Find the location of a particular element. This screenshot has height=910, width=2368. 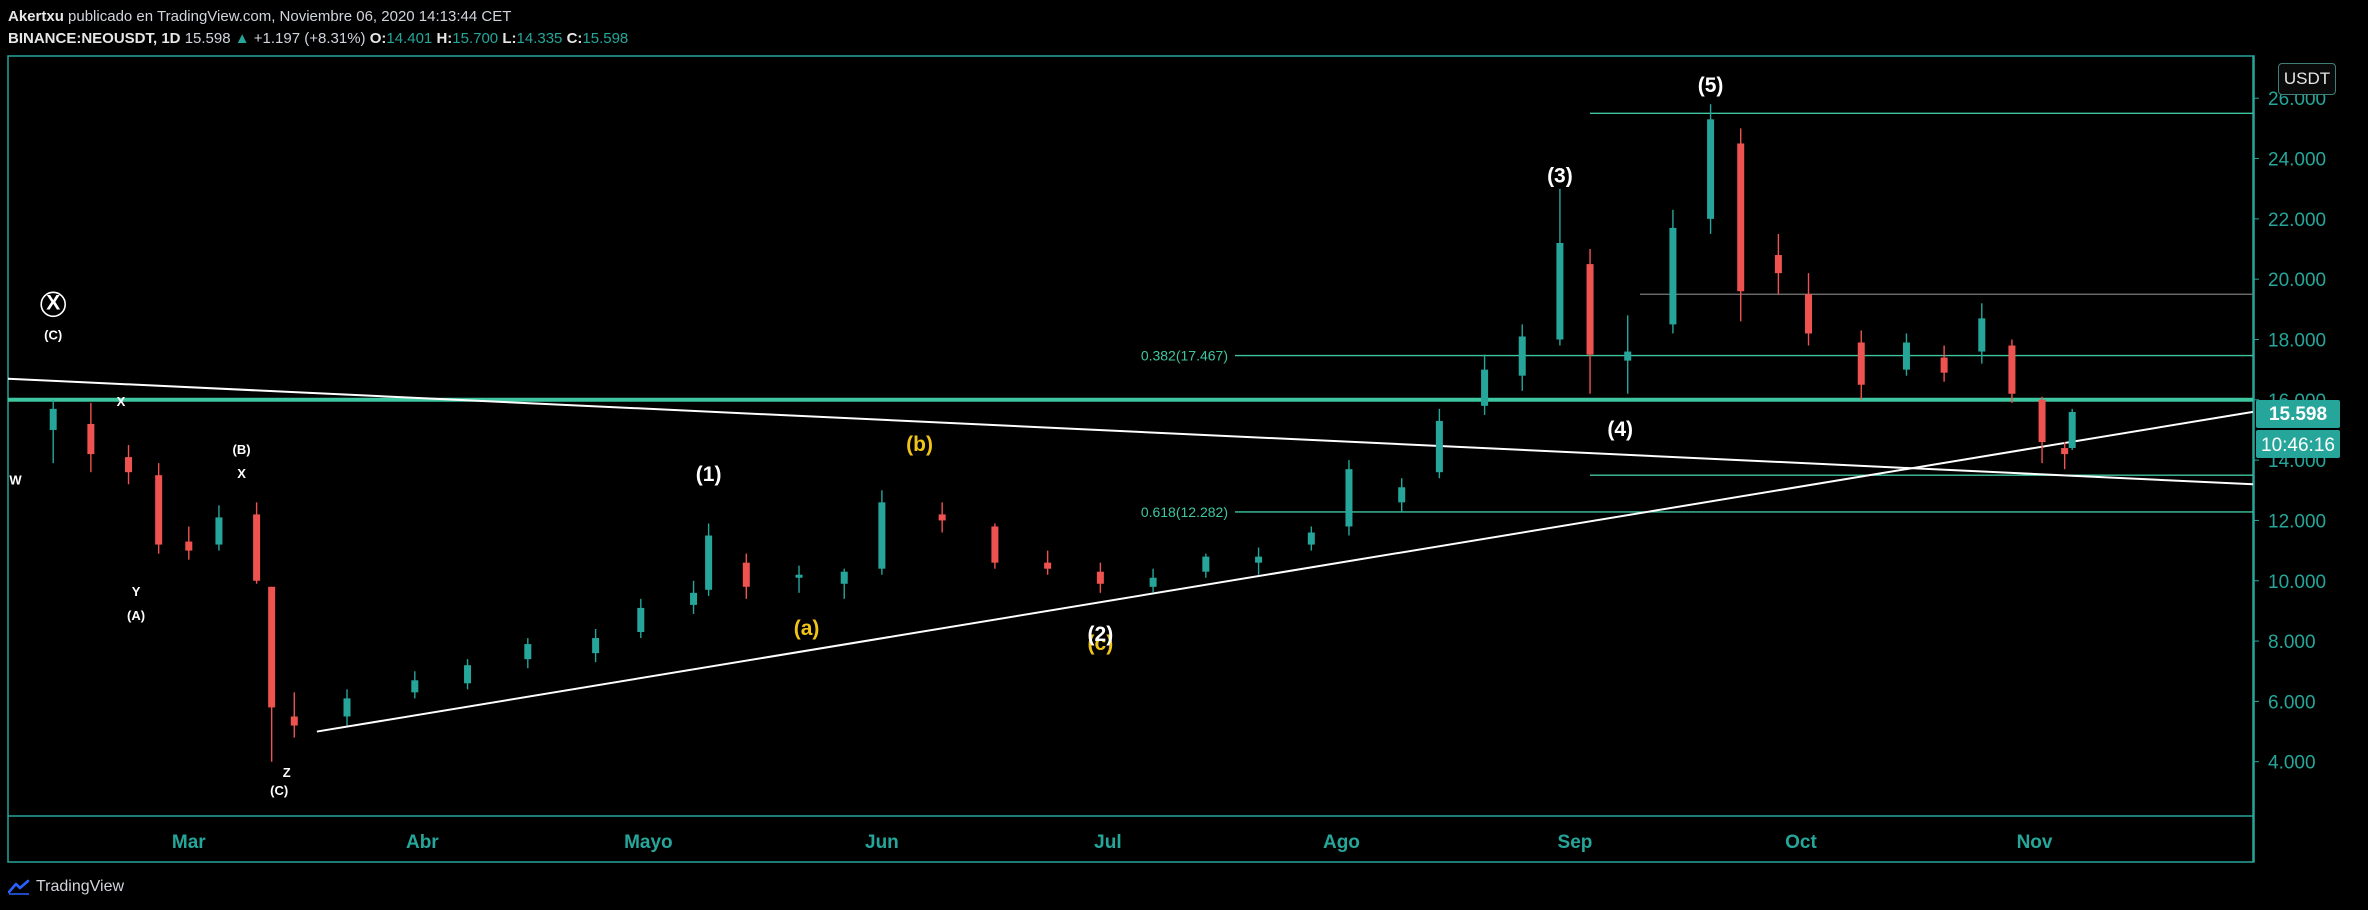

wave-label: (1) is located at coordinates (709, 474).